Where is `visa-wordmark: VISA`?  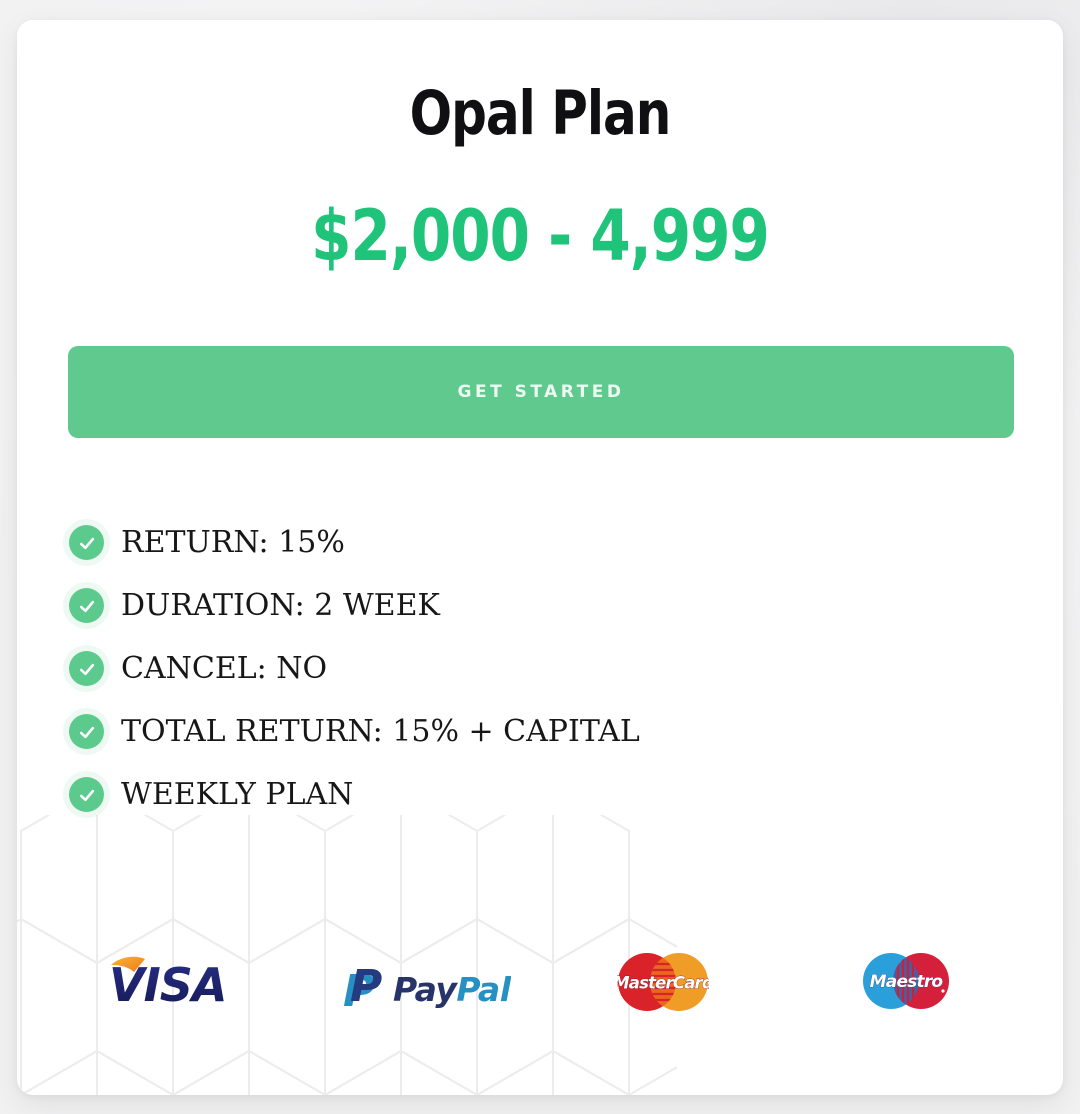
visa-wordmark: VISA is located at coordinates (167, 983).